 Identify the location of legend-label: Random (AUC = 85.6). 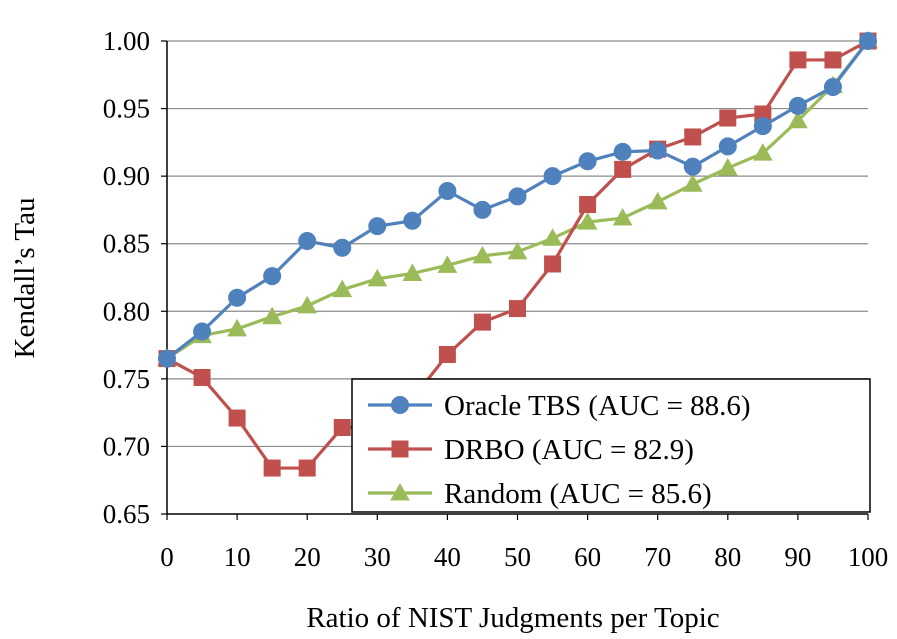
(578, 494).